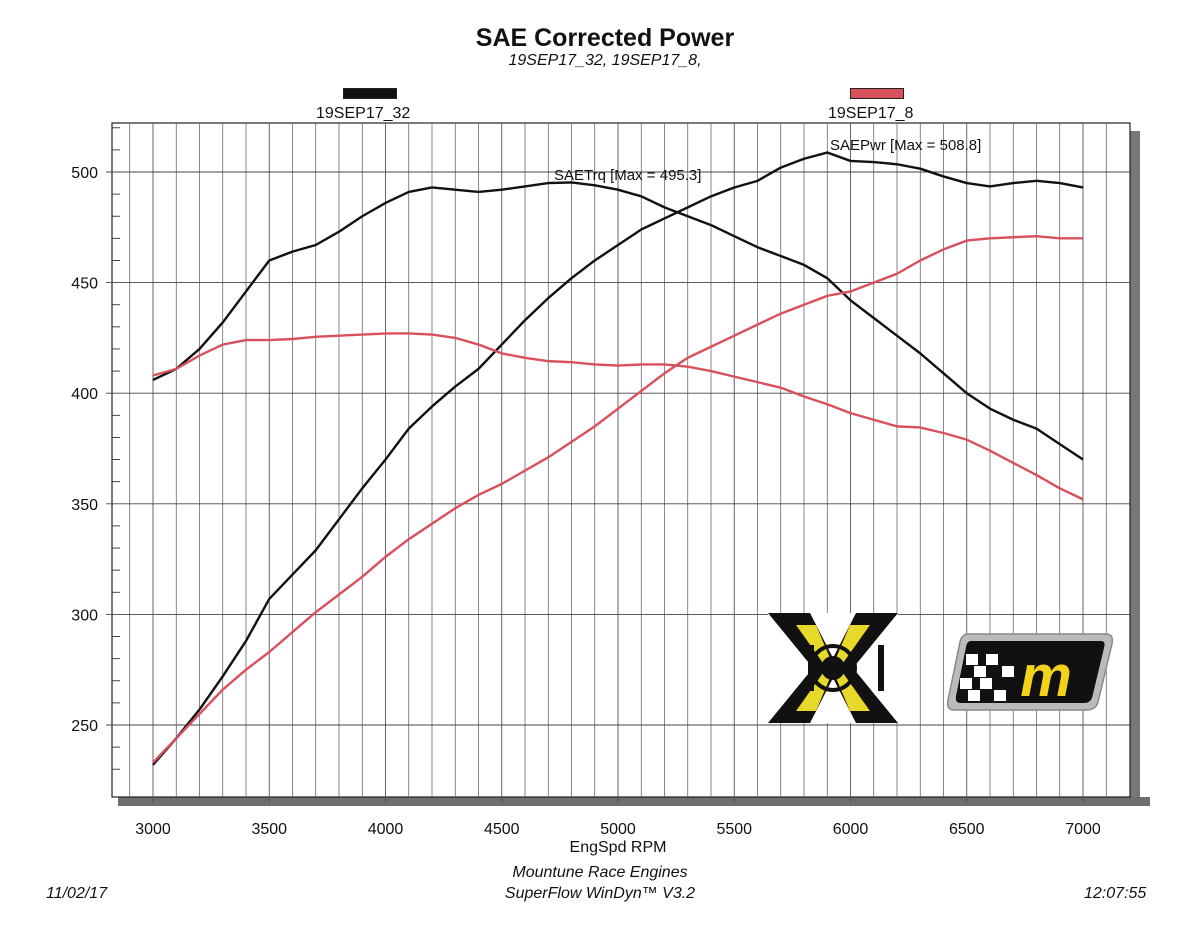 This screenshot has width=1200, height=927. What do you see at coordinates (1115, 893) in the screenshot?
I see `footer-time: 12:07:55` at bounding box center [1115, 893].